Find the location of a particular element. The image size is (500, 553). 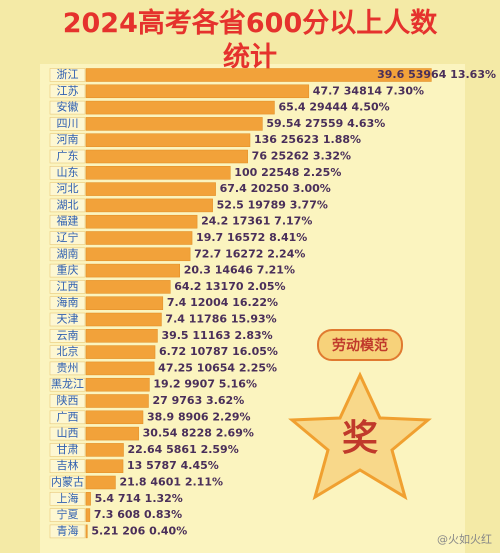

category-label: 河北 is located at coordinates (68, 188).